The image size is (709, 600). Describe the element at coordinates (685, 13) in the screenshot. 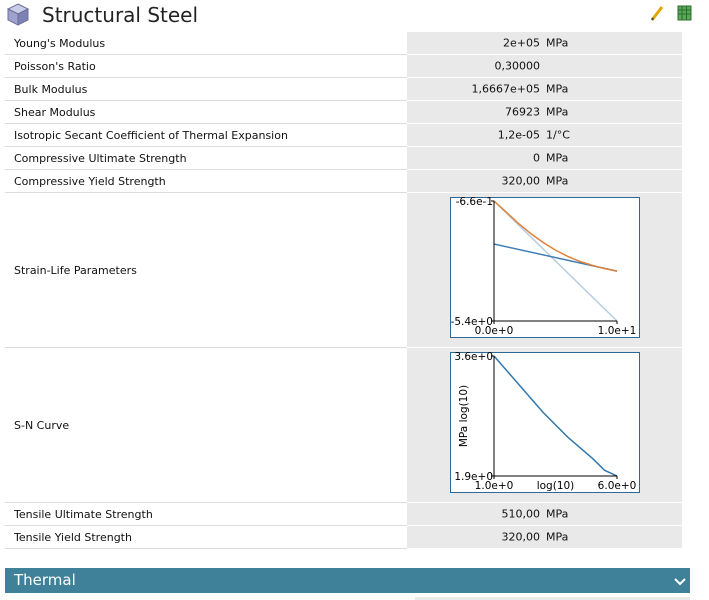

I see `table-icon` at that location.